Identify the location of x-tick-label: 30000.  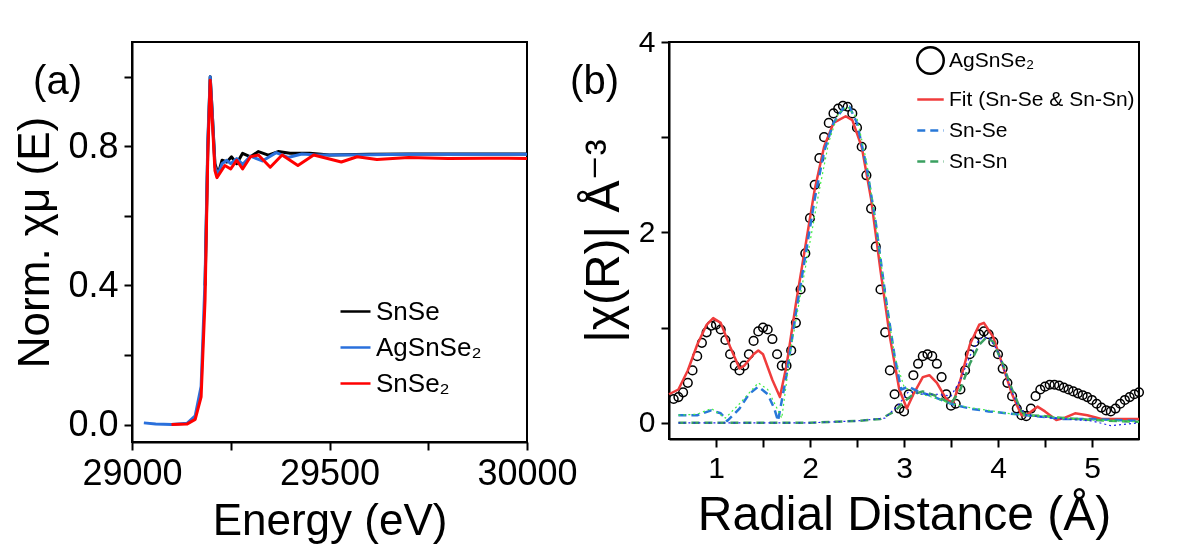
(527, 472).